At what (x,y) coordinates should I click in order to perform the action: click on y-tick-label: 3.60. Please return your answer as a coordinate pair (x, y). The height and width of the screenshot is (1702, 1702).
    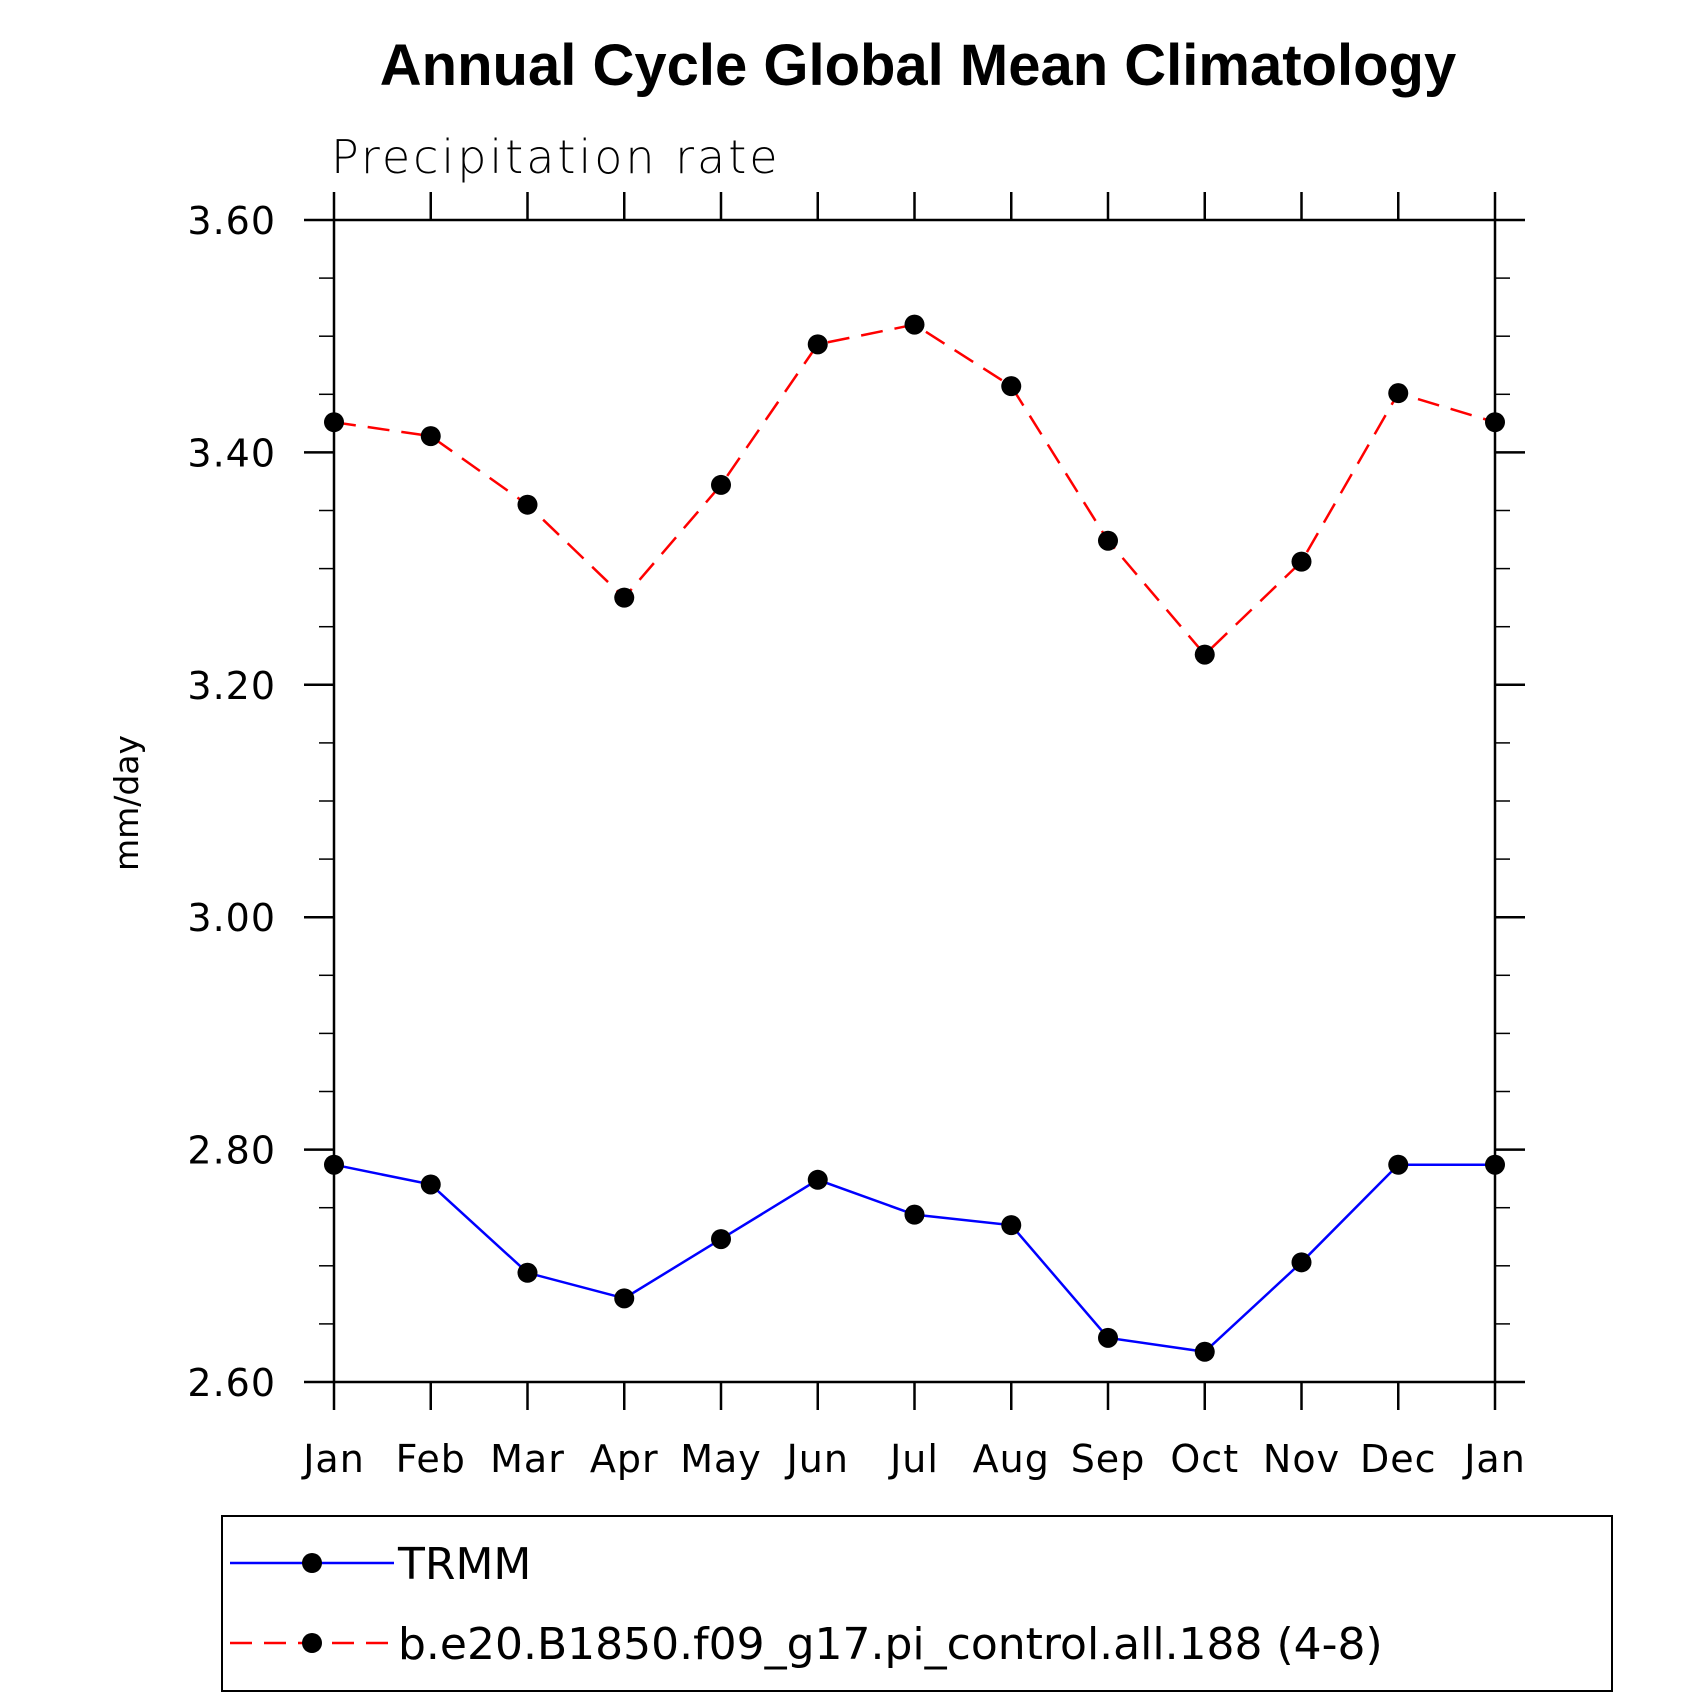
    Looking at the image, I should click on (231, 221).